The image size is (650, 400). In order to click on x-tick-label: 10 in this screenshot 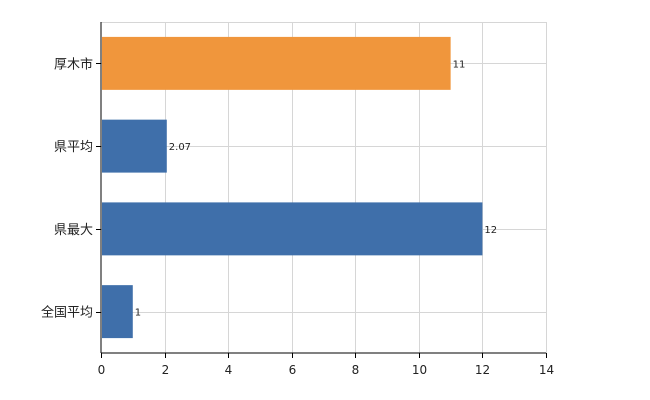, I will do `click(419, 370)`.